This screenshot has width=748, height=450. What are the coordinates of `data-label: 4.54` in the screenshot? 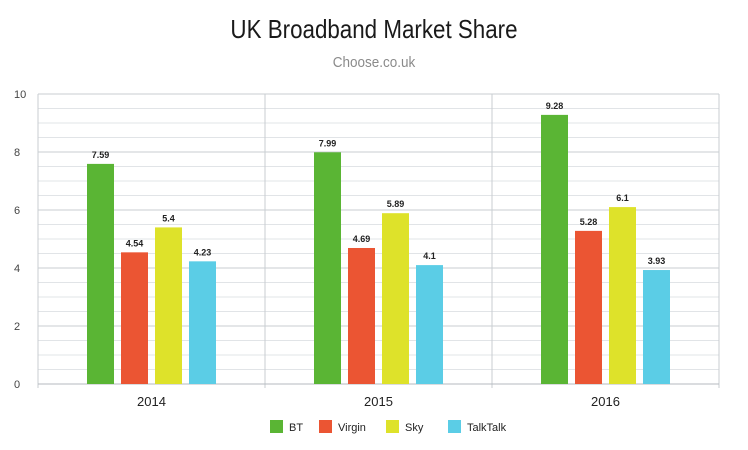 It's located at (135, 243).